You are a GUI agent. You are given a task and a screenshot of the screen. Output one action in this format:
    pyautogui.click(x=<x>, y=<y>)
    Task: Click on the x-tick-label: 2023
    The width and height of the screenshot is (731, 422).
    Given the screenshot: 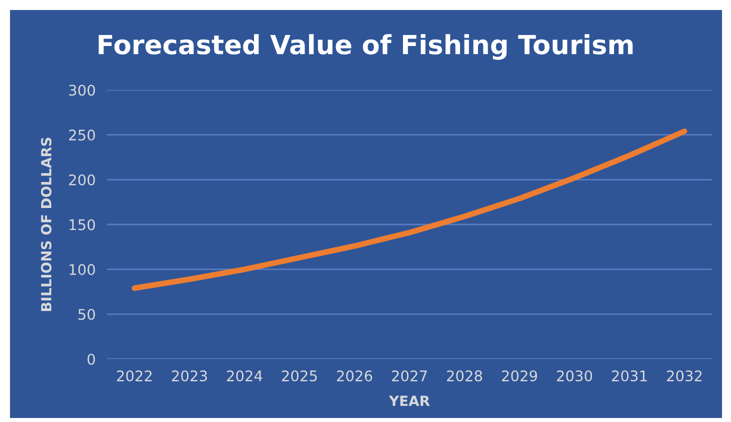 What is the action you would take?
    pyautogui.click(x=189, y=376)
    